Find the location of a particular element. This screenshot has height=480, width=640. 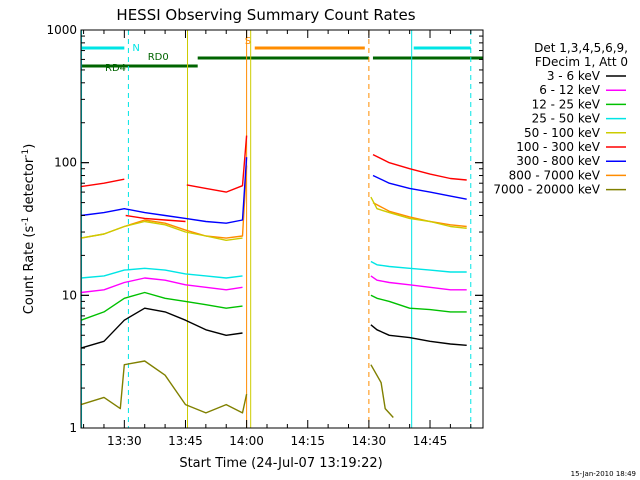

legend-label-6-12-kev: 6 - 12 keV is located at coordinates (570, 90).